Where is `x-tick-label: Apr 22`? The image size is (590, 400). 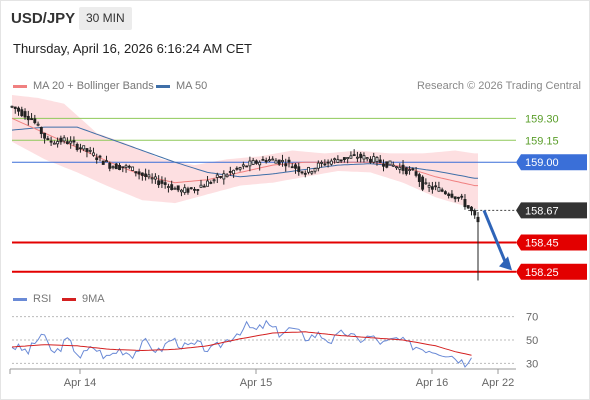
x-tick-label: Apr 22 is located at coordinates (498, 383).